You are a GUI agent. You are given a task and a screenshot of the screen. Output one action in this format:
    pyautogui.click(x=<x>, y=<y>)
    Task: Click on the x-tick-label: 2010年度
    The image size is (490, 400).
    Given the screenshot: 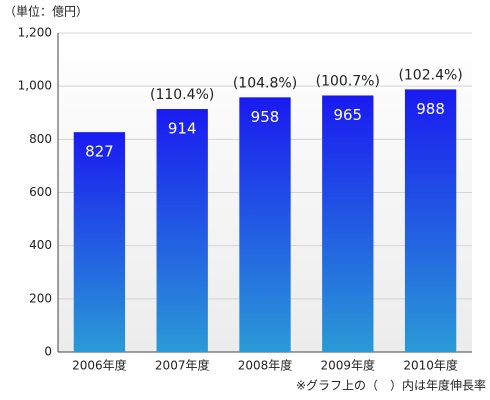 What is the action you would take?
    pyautogui.click(x=430, y=365)
    